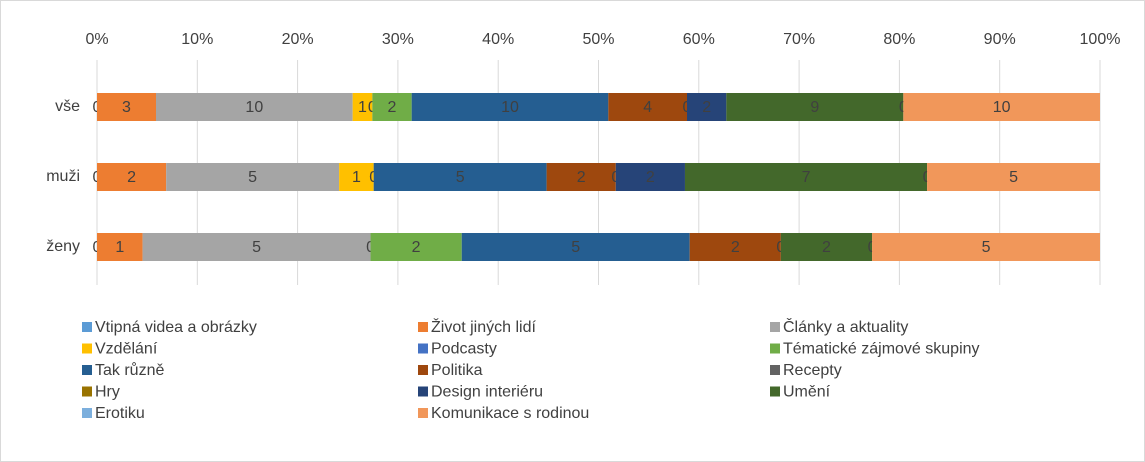 This screenshot has width=1145, height=462. What do you see at coordinates (63, 176) in the screenshot?
I see `y-tick-label: muži` at bounding box center [63, 176].